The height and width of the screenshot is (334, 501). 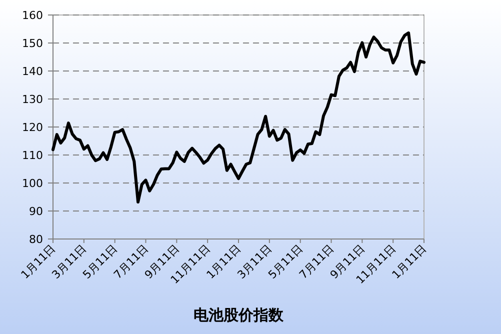 I want to click on y-tick-label: 110, so click(x=32, y=155).